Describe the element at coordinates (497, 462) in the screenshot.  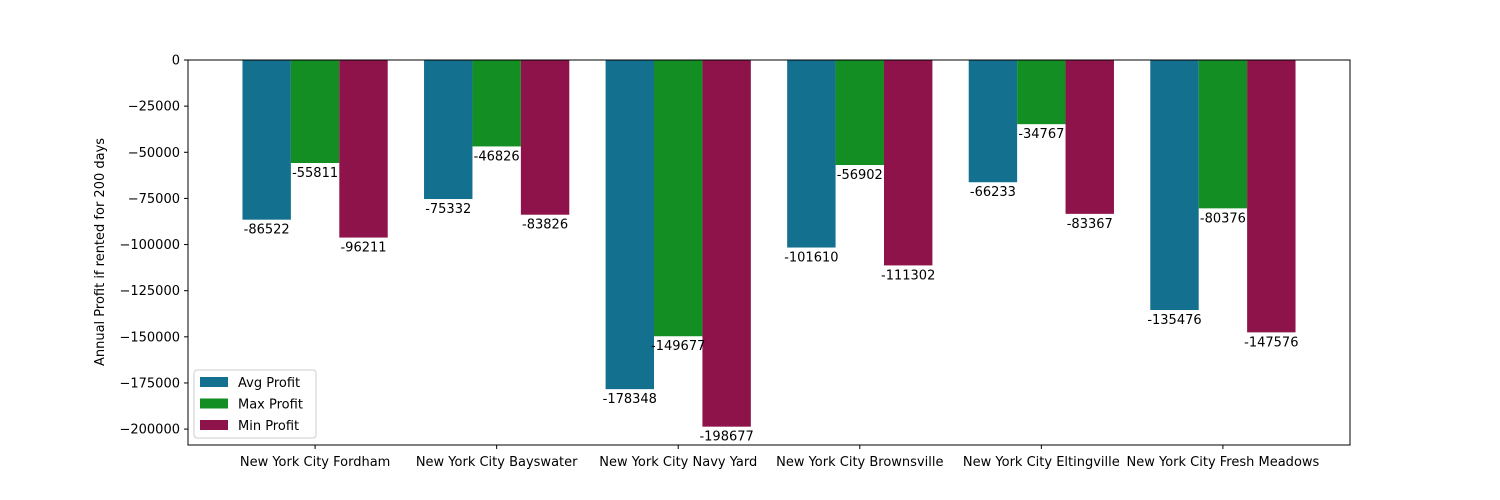
I see `x-tick-label-2: New York City Bayswater` at that location.